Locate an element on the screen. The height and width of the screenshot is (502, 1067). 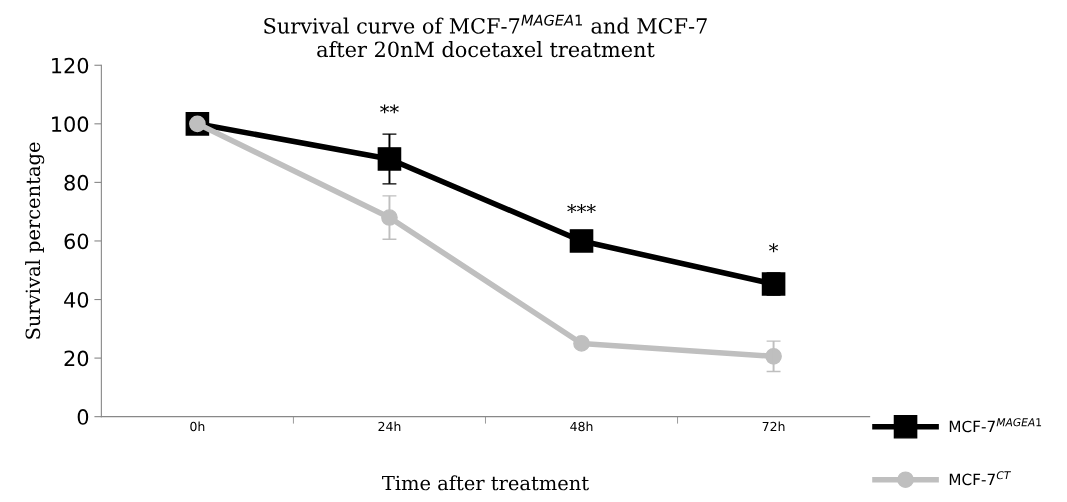
annotation: *** is located at coordinates (581, 208).